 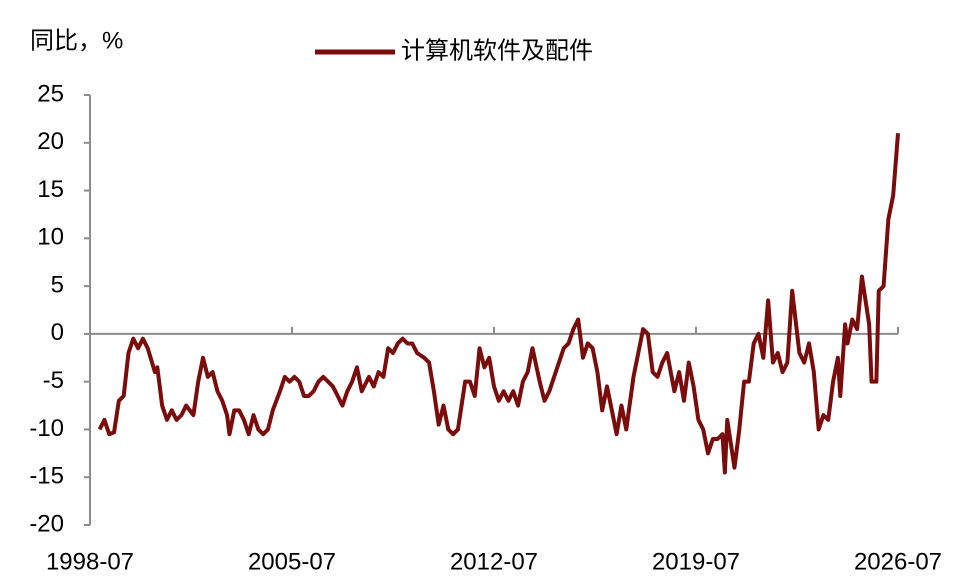 I want to click on y-tick-label: -10, so click(x=46, y=428).